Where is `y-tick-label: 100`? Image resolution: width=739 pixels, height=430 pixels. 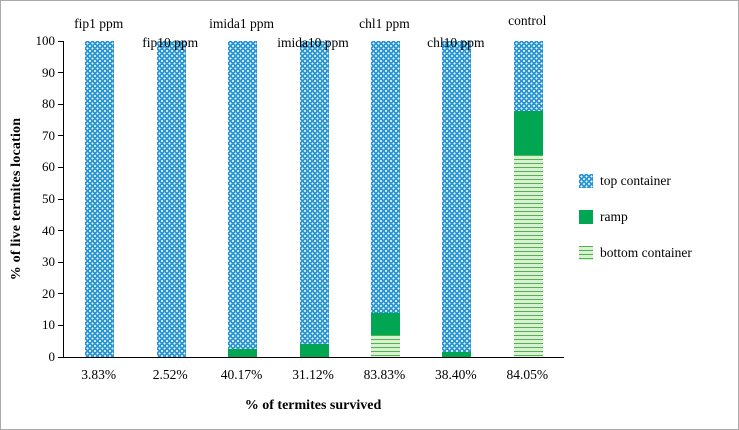
y-tick-label: 100 is located at coordinates (45, 40).